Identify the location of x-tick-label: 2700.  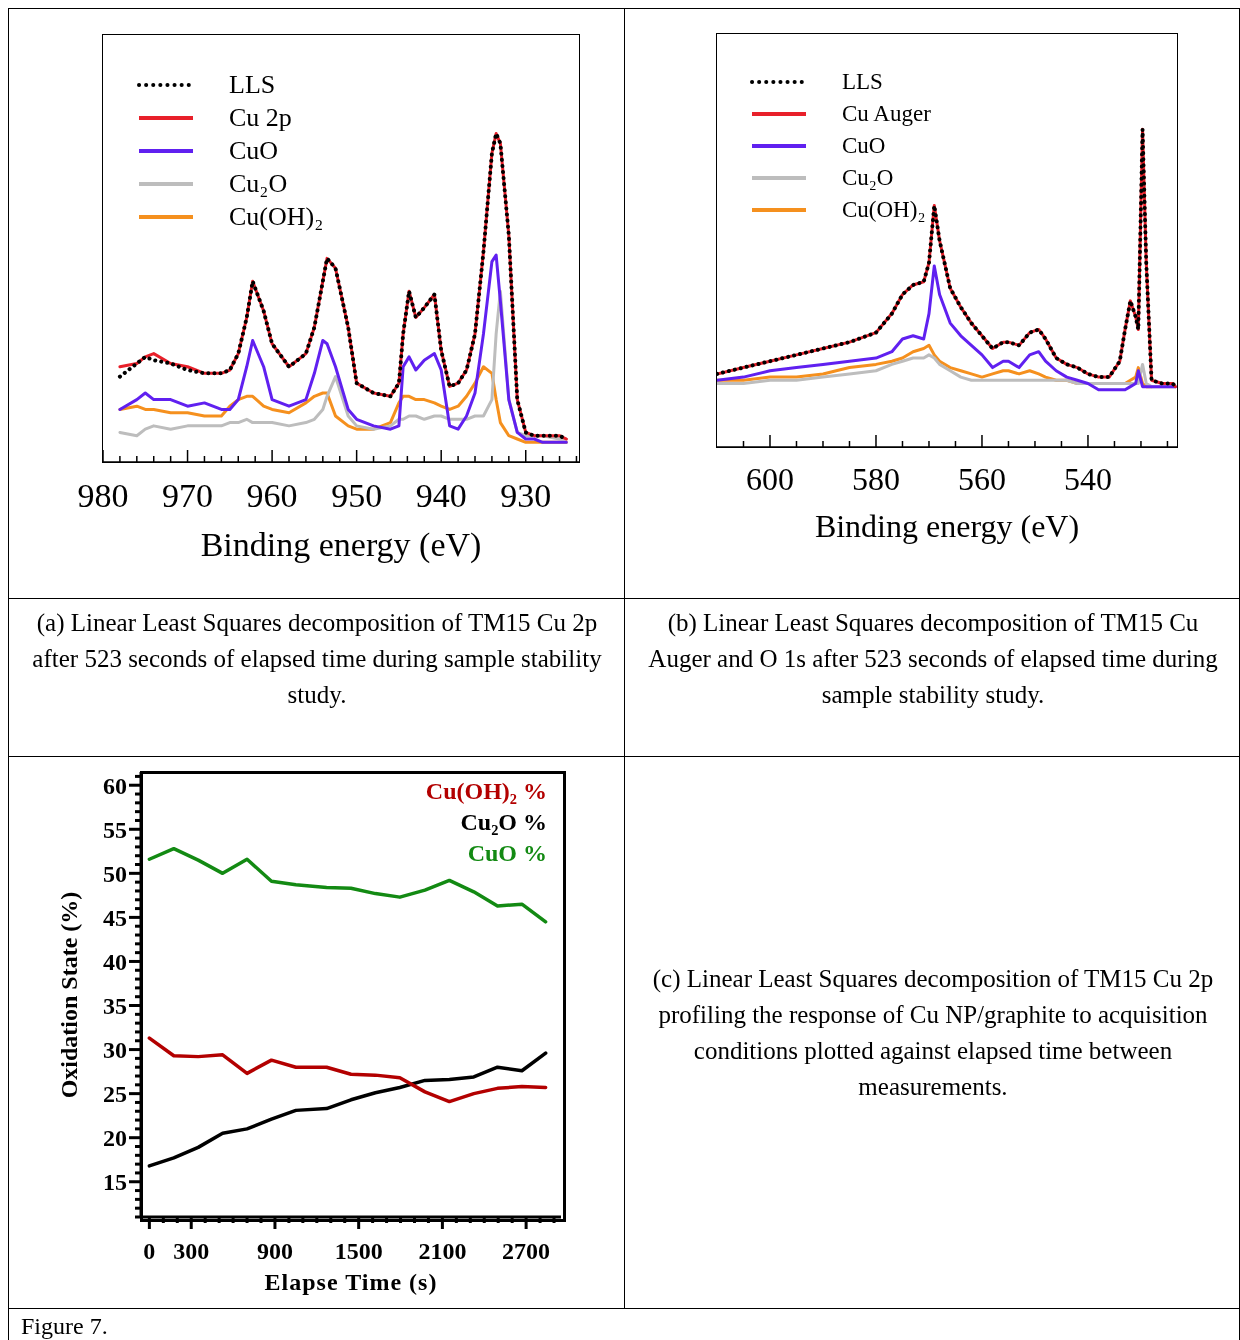
(526, 1251).